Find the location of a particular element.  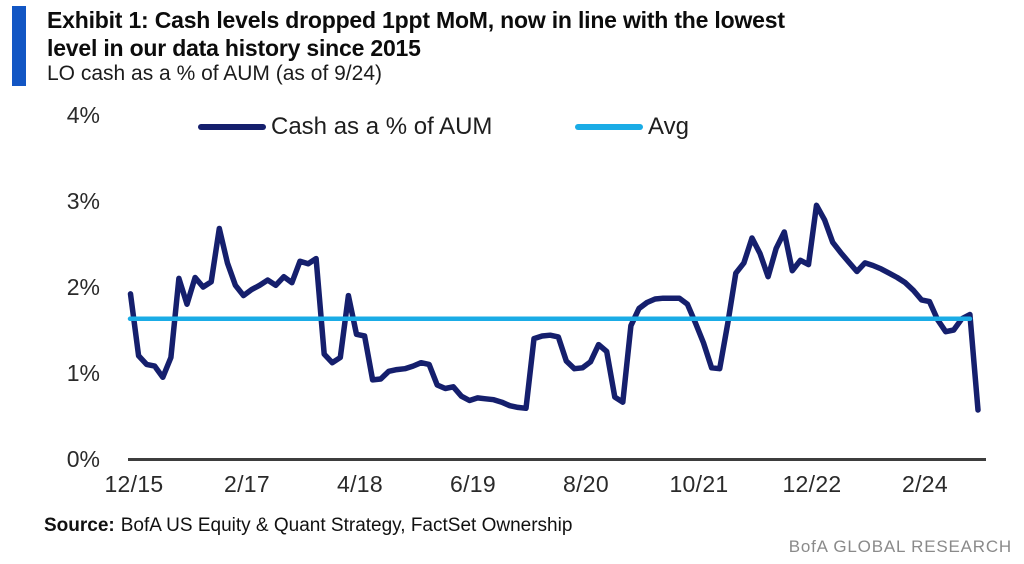

legend-label-cash: Cash as a % of AUM is located at coordinates (382, 126).